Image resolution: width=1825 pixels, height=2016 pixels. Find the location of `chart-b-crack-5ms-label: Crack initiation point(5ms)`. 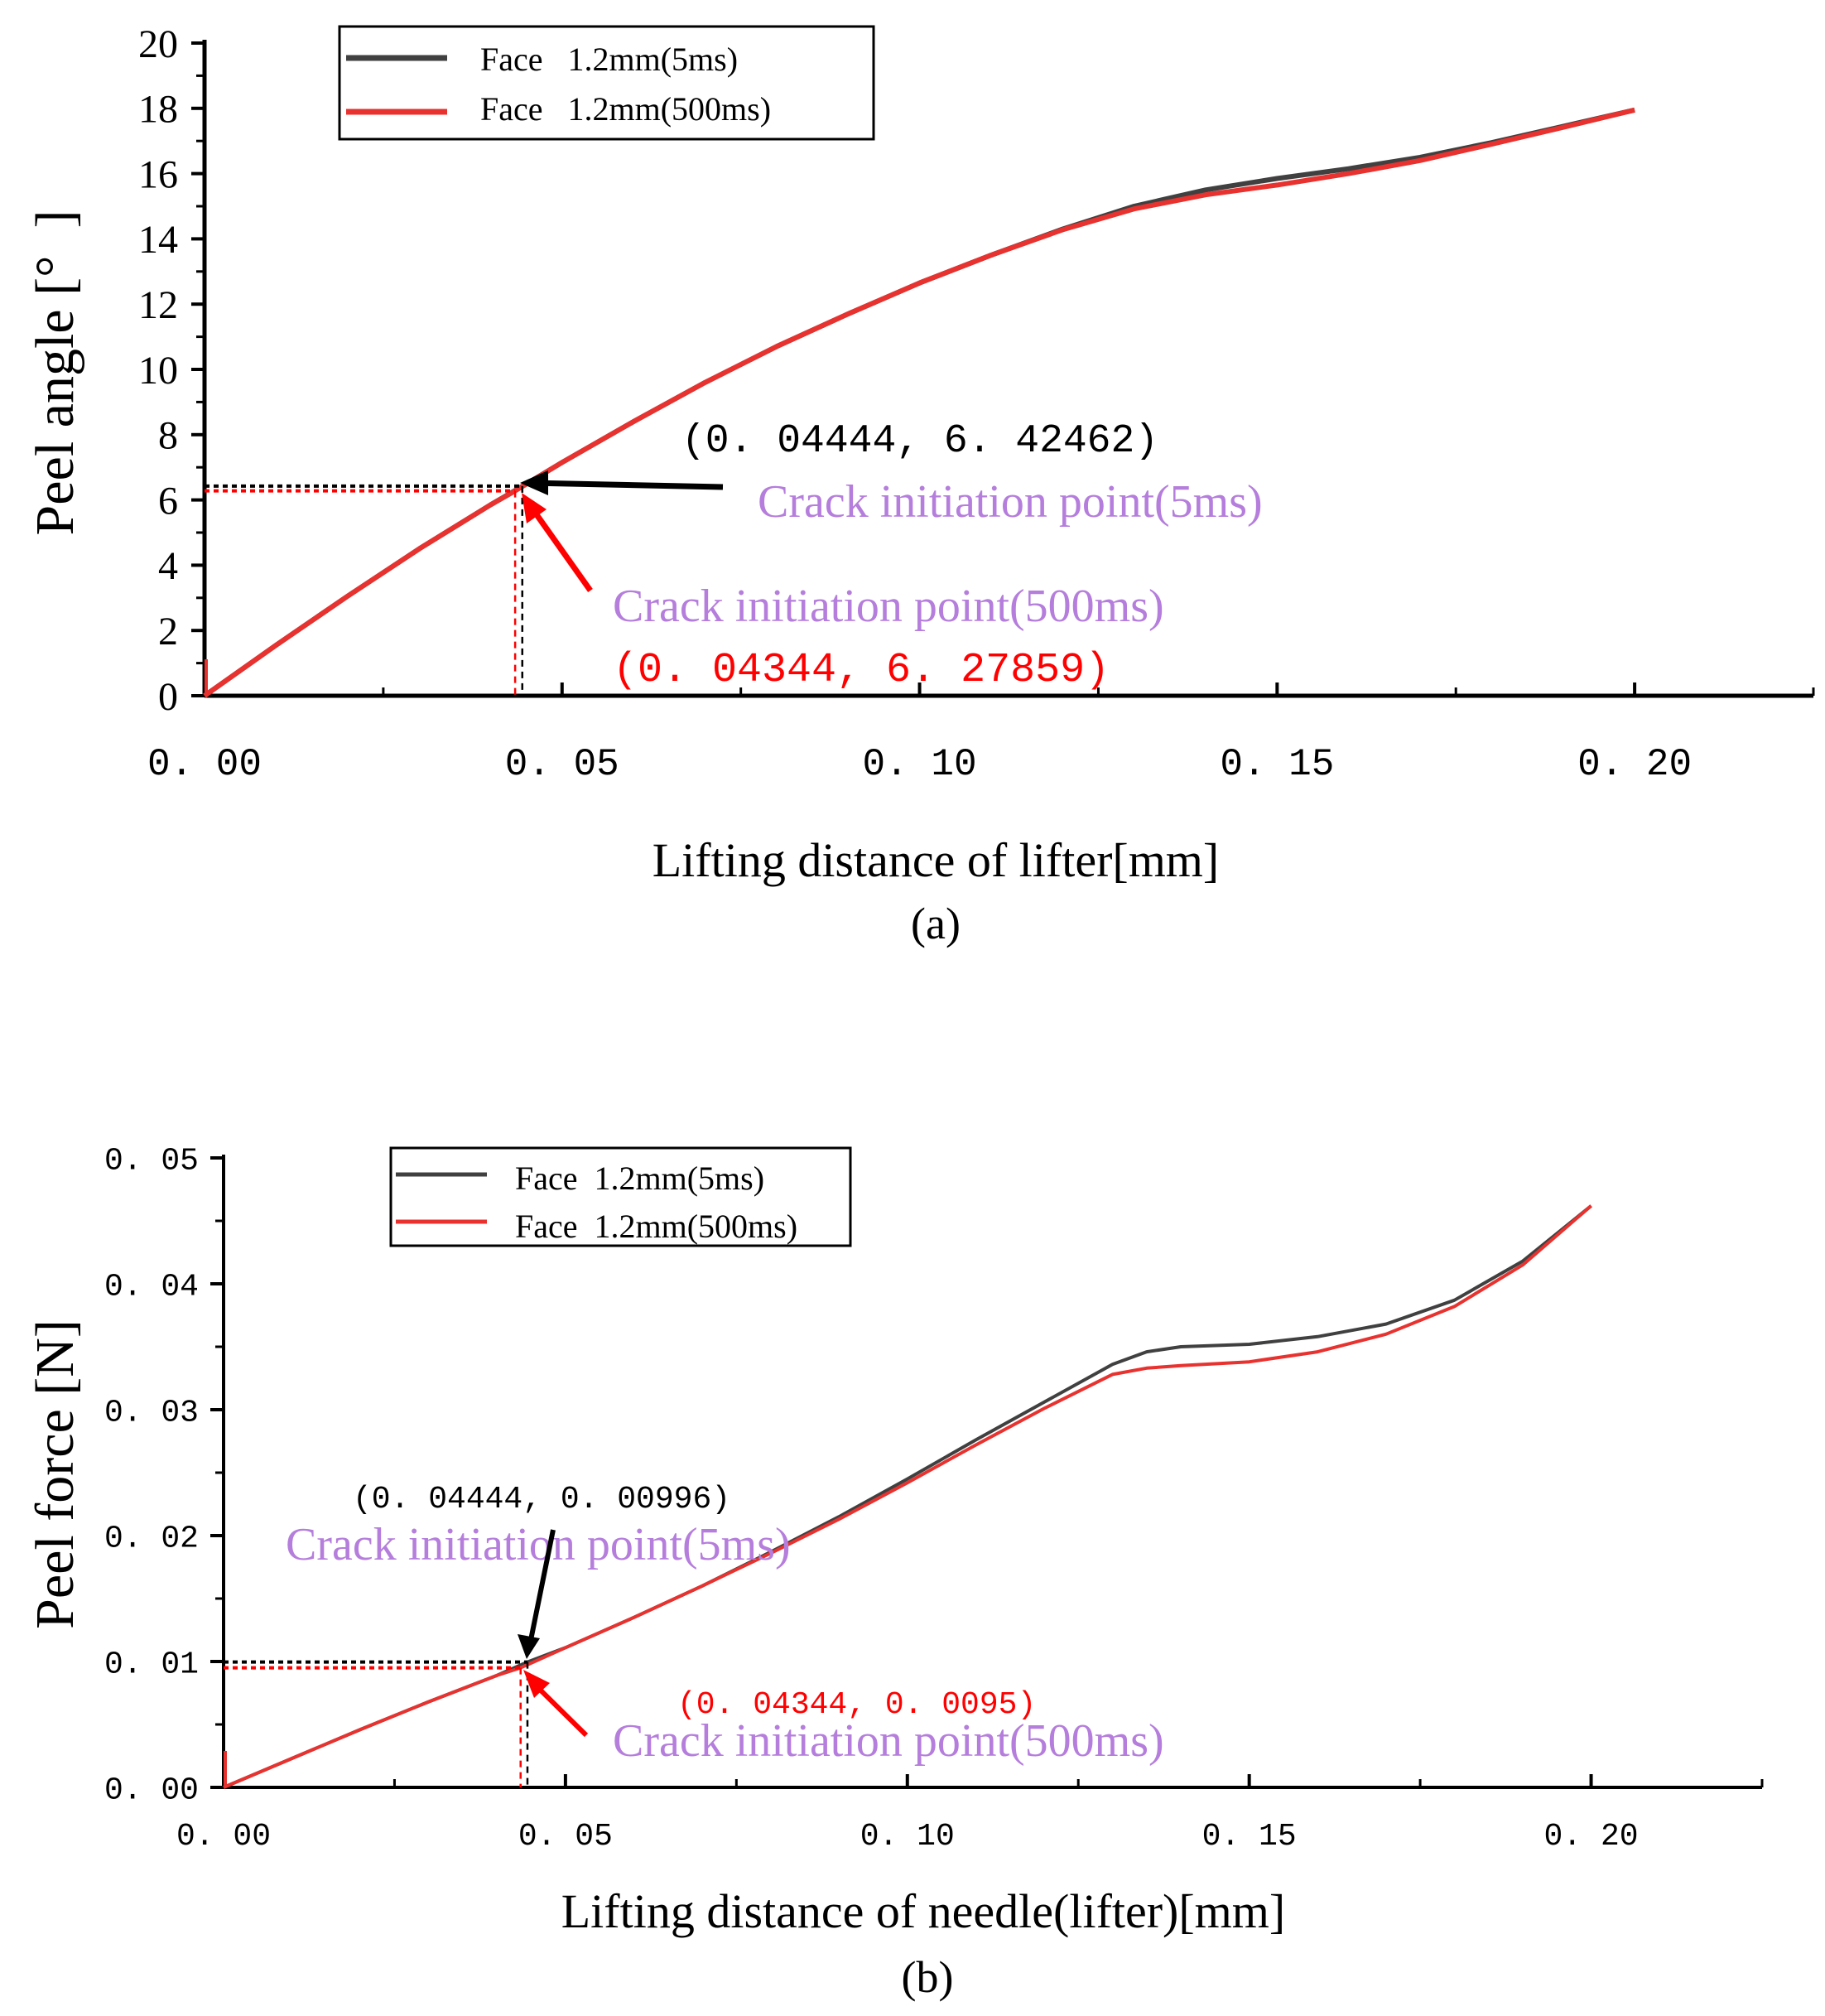

chart-b-crack-5ms-label: Crack initiation point(5ms) is located at coordinates (538, 1544).